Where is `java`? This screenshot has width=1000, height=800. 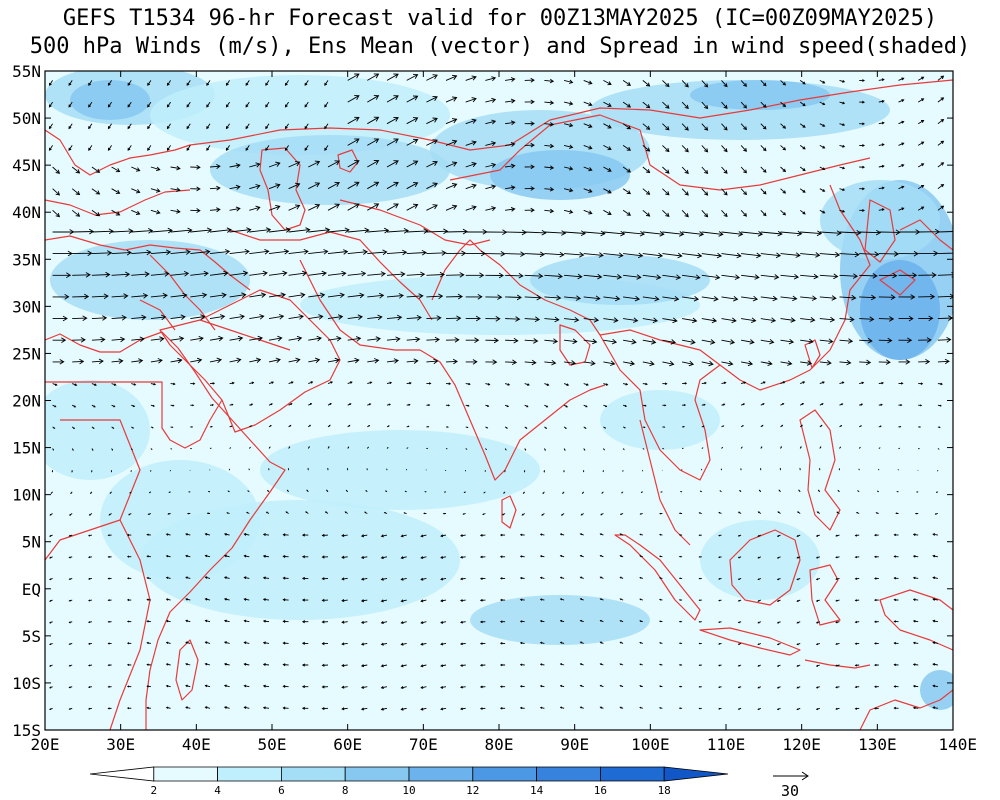 java is located at coordinates (750, 641).